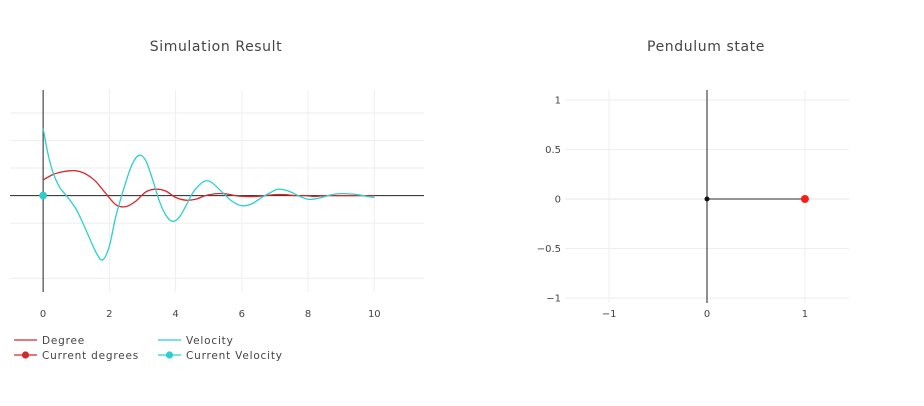 The height and width of the screenshot is (406, 924). What do you see at coordinates (707, 199) in the screenshot?
I see `pendulum-pivot` at bounding box center [707, 199].